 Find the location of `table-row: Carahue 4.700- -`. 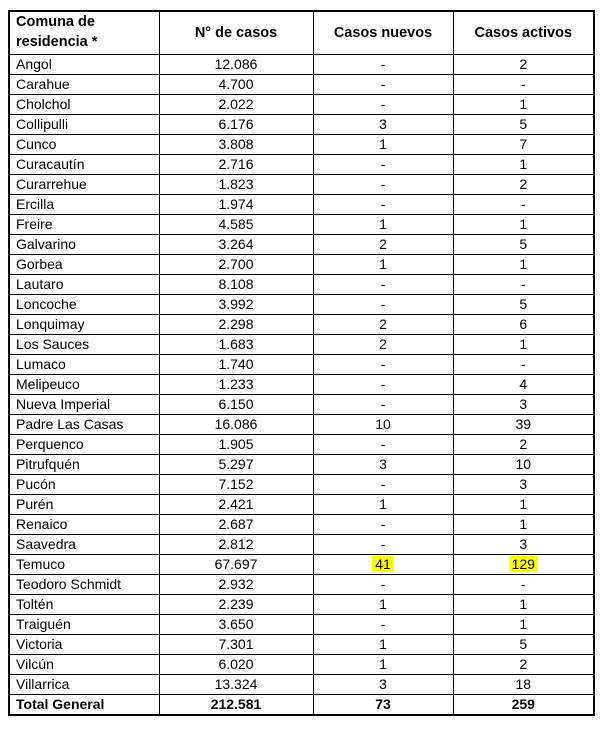

table-row: Carahue 4.700- - is located at coordinates (301, 84).